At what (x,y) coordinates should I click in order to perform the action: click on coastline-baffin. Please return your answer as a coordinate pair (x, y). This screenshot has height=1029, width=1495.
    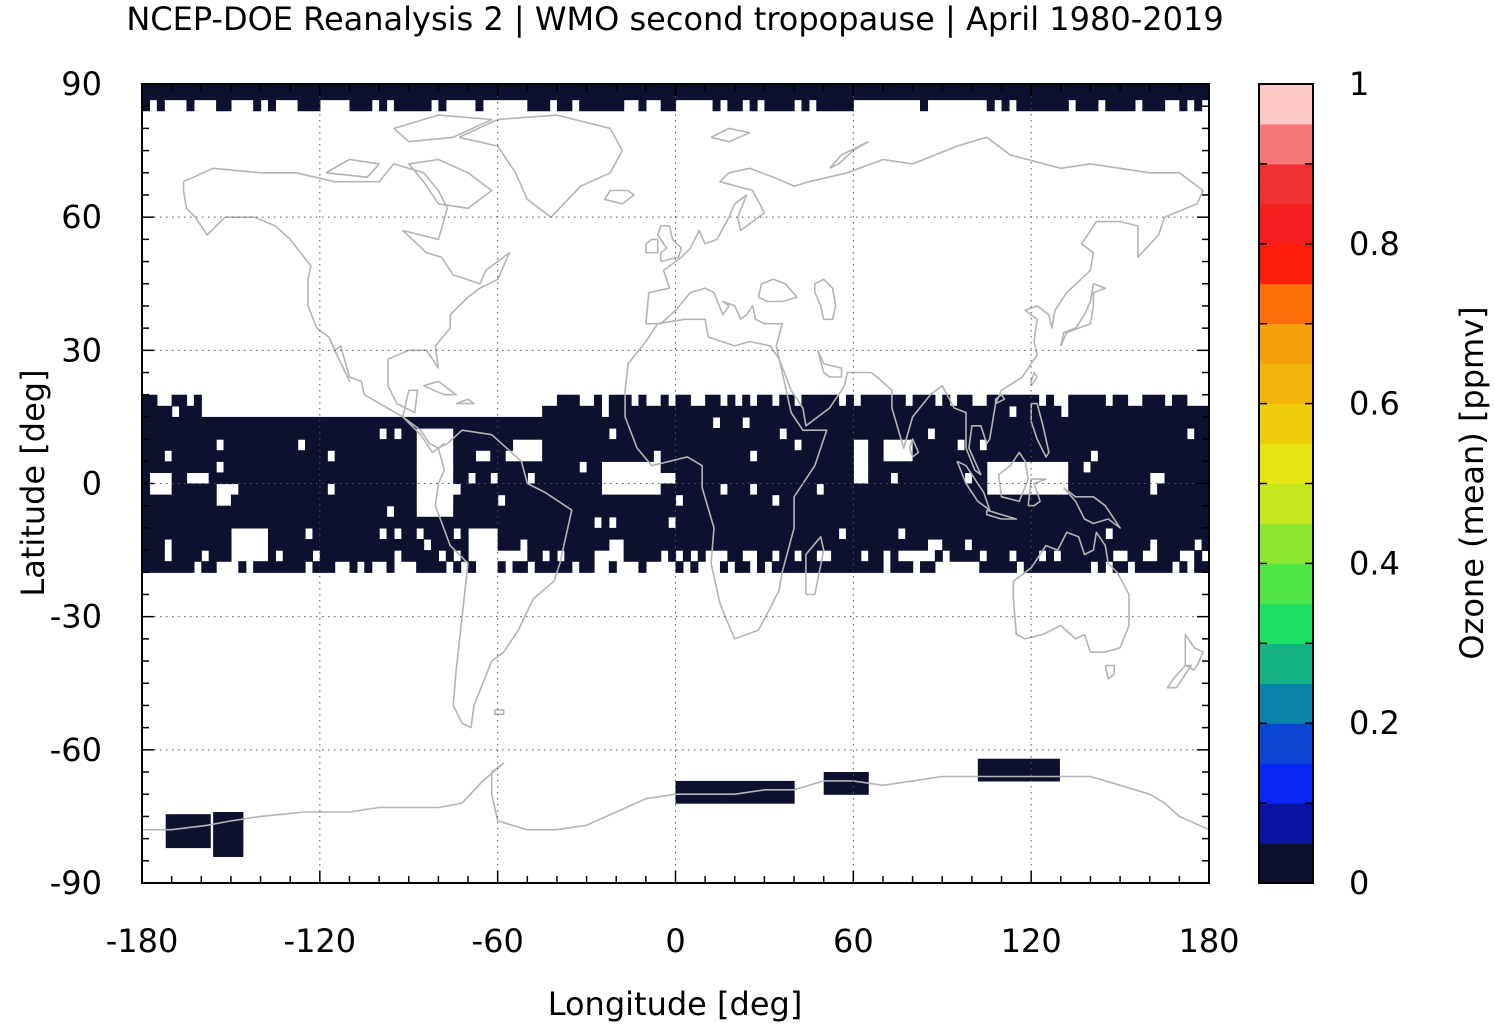
    Looking at the image, I should click on (450, 184).